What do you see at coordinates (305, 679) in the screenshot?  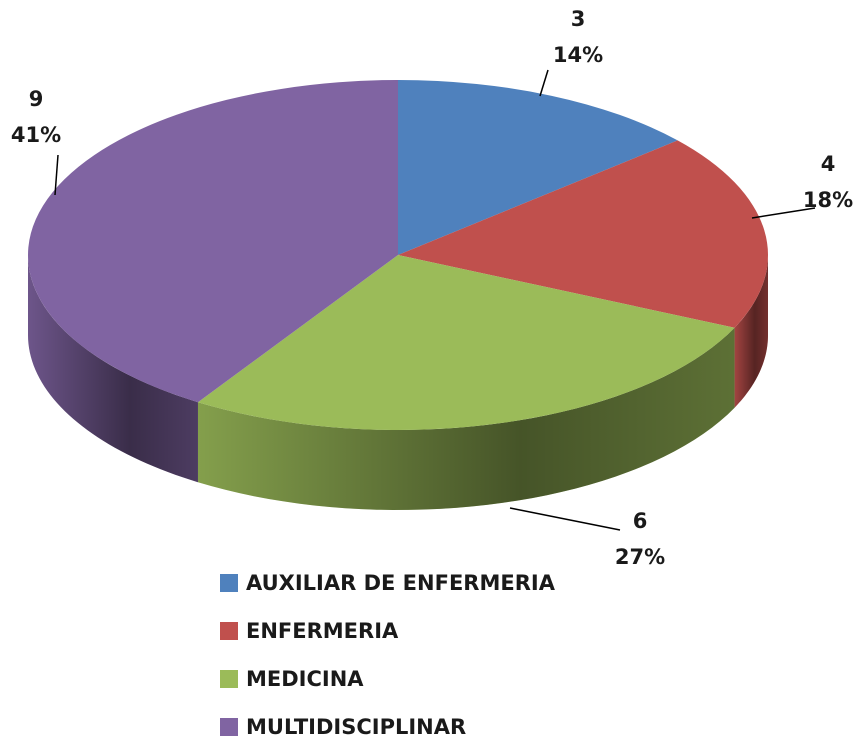 I see `legend-label: MEDICINA` at bounding box center [305, 679].